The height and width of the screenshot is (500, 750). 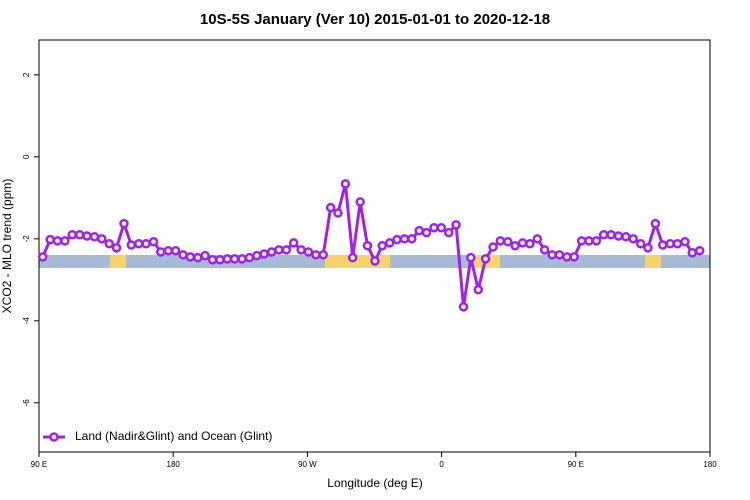 What do you see at coordinates (7, 246) in the screenshot?
I see `y-axis-label: XCO2 - MLO trend (ppm)` at bounding box center [7, 246].